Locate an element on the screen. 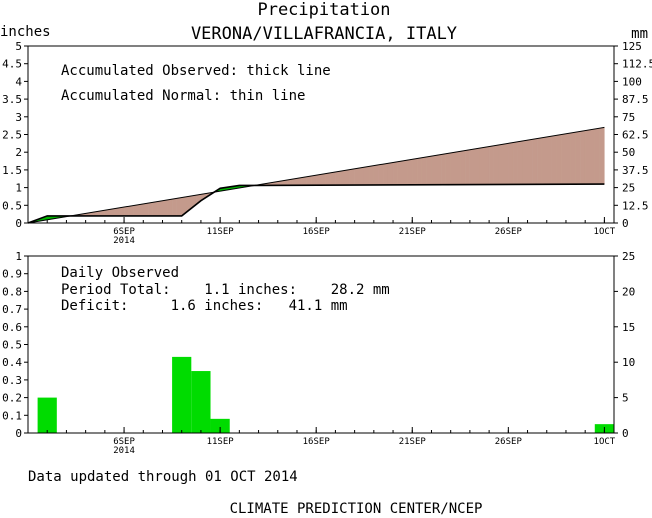  y-tick-label-right: 10 is located at coordinates (628, 362).